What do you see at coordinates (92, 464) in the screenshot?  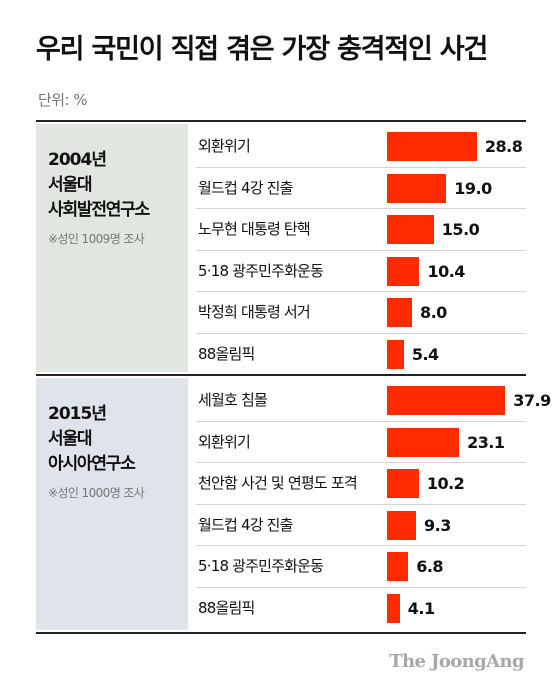 I see `group-org-line2: 아시아연구소` at bounding box center [92, 464].